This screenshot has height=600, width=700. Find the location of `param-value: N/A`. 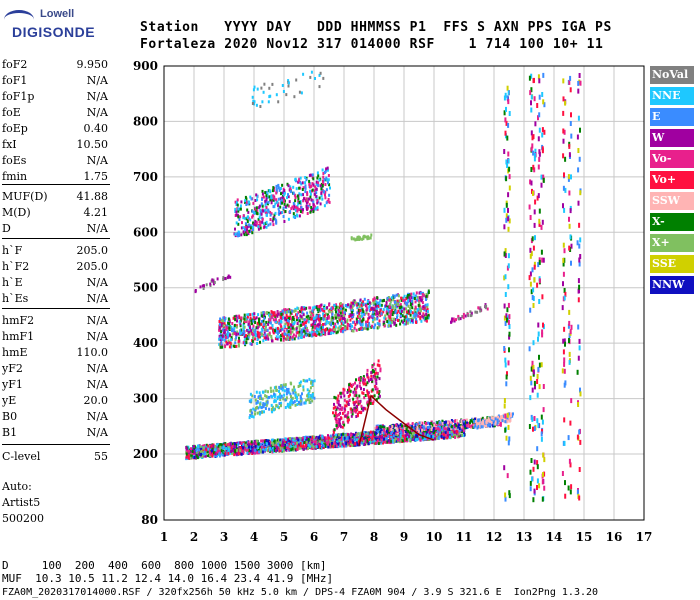

param-value: N/A is located at coordinates (97, 298).